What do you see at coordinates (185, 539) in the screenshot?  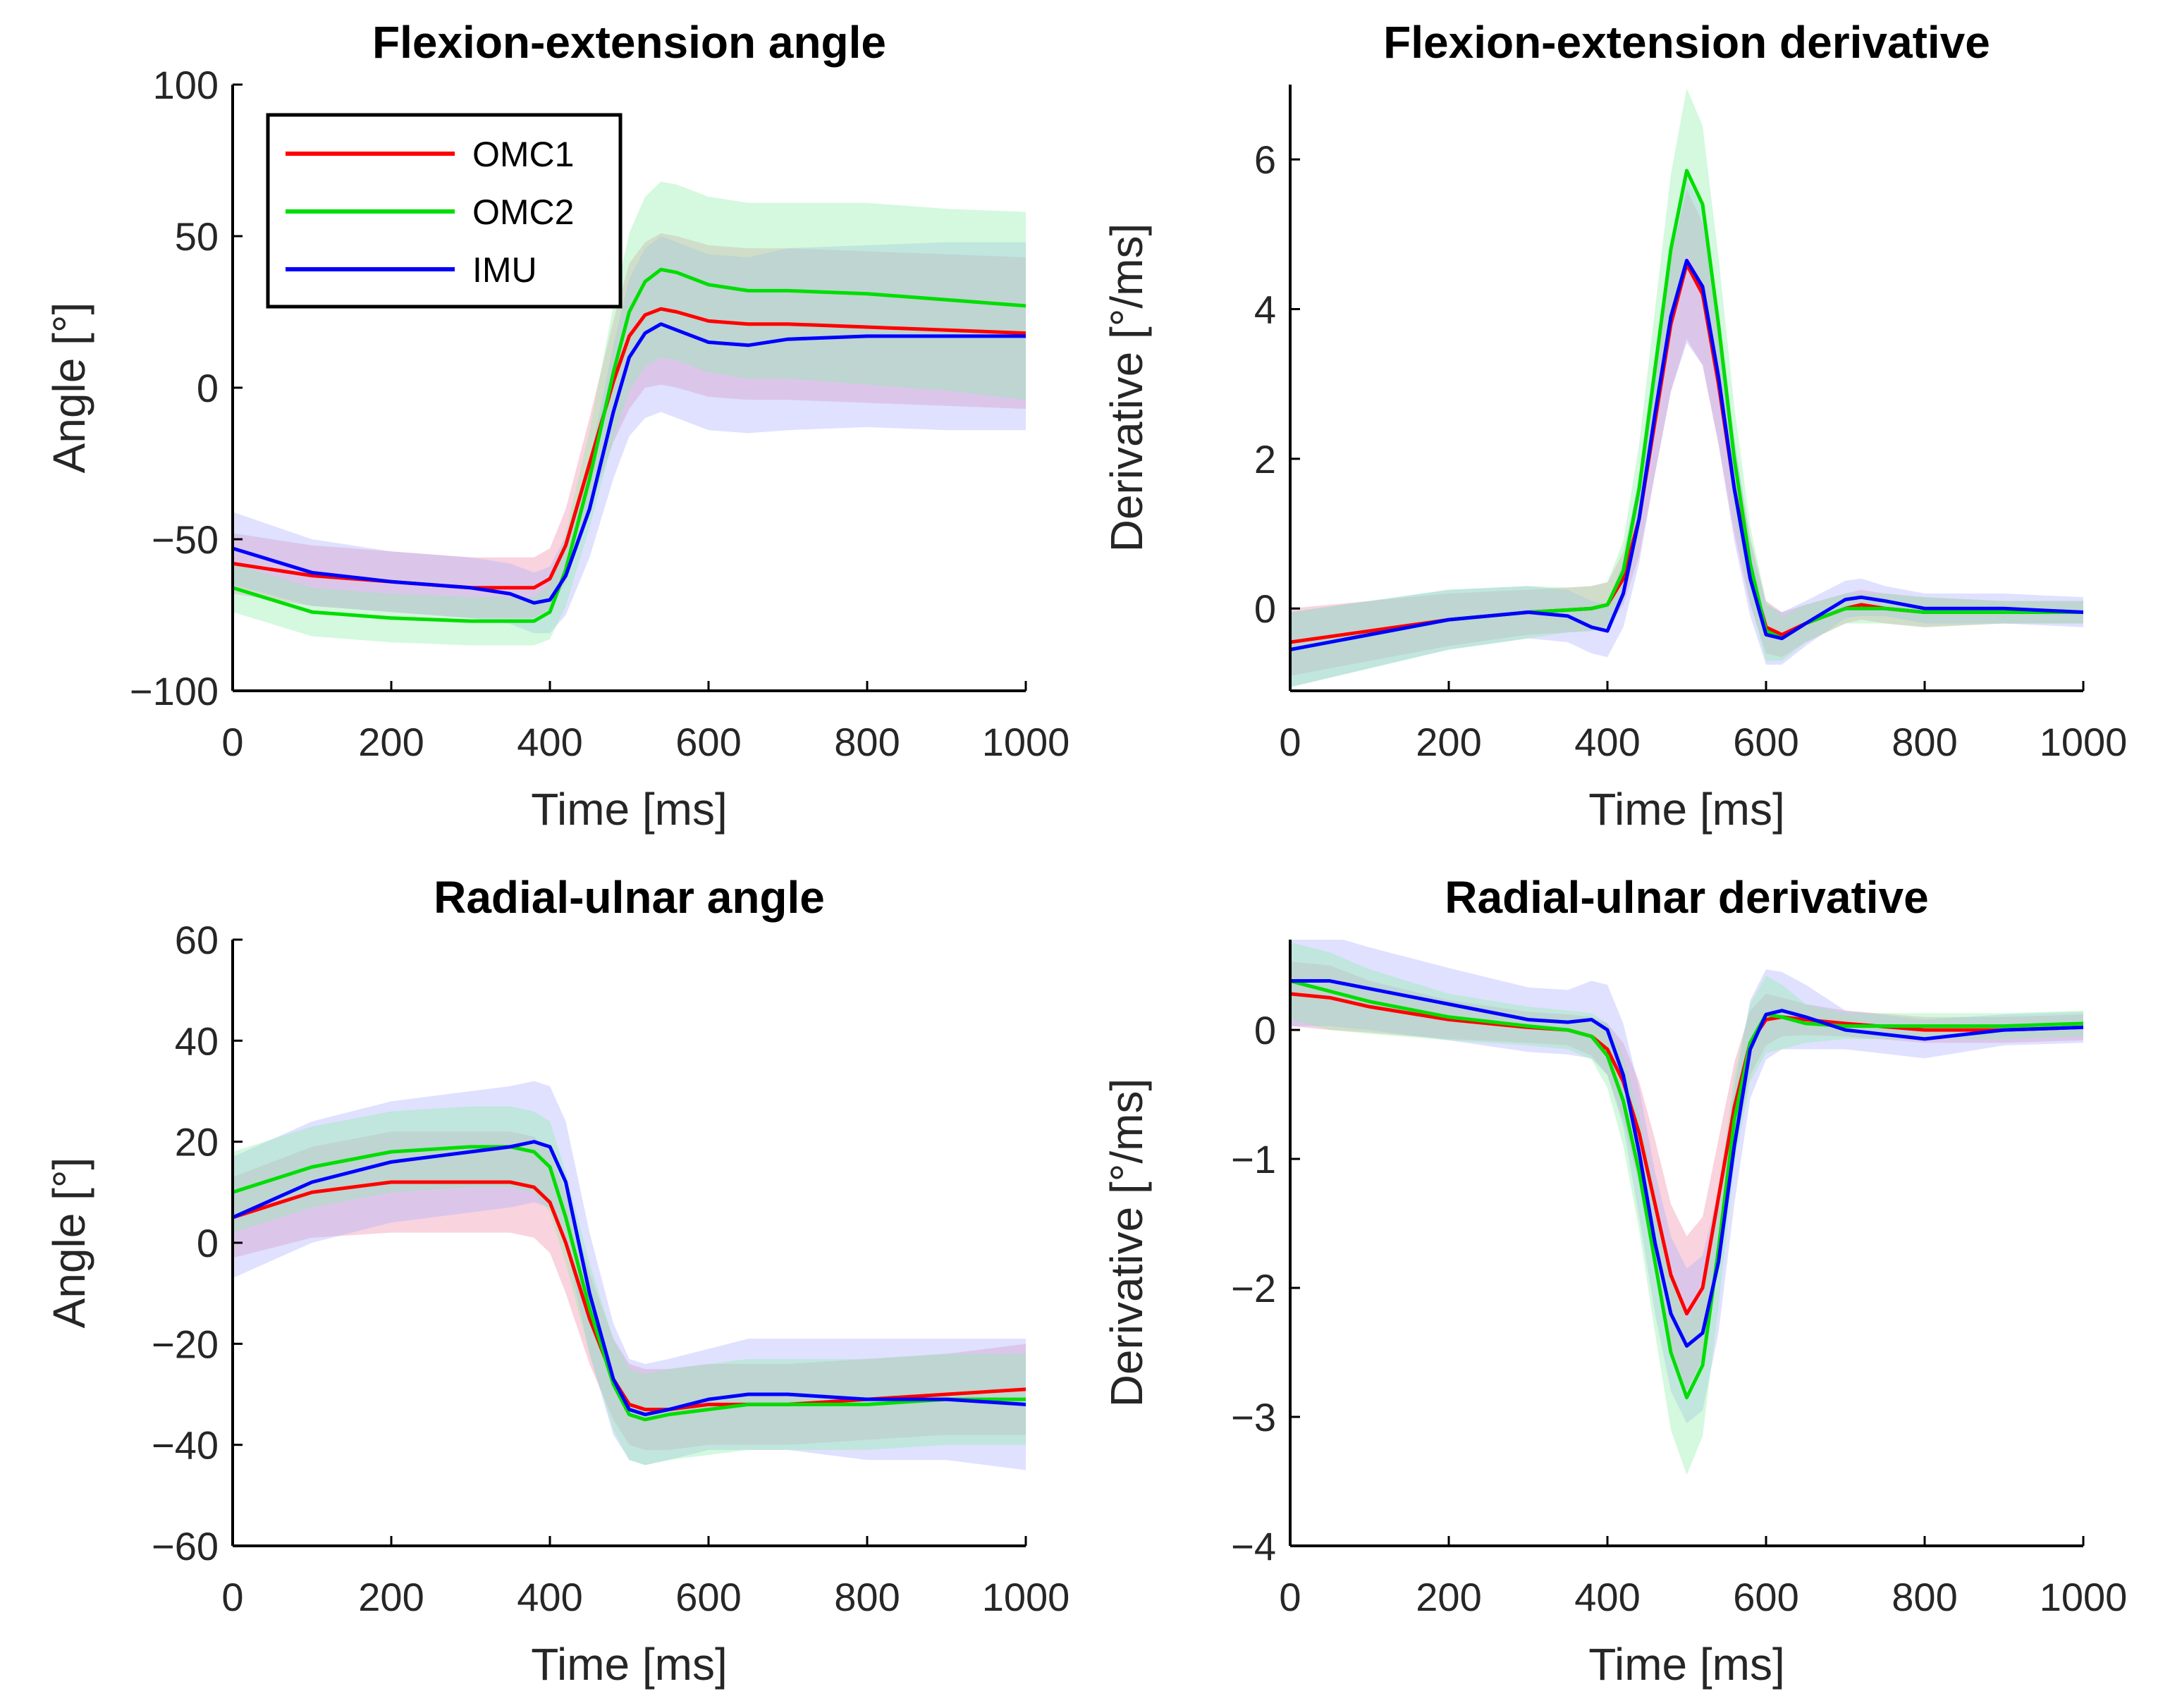 I see `y-tick-label: −50` at bounding box center [185, 539].